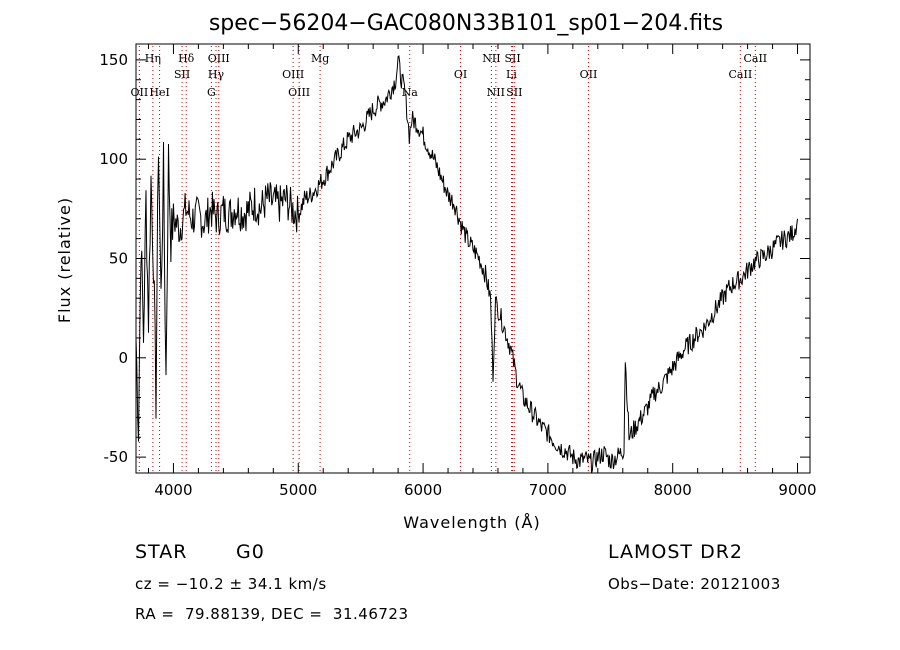 This screenshot has height=650, width=900. I want to click on object-subclass: G0, so click(250, 552).